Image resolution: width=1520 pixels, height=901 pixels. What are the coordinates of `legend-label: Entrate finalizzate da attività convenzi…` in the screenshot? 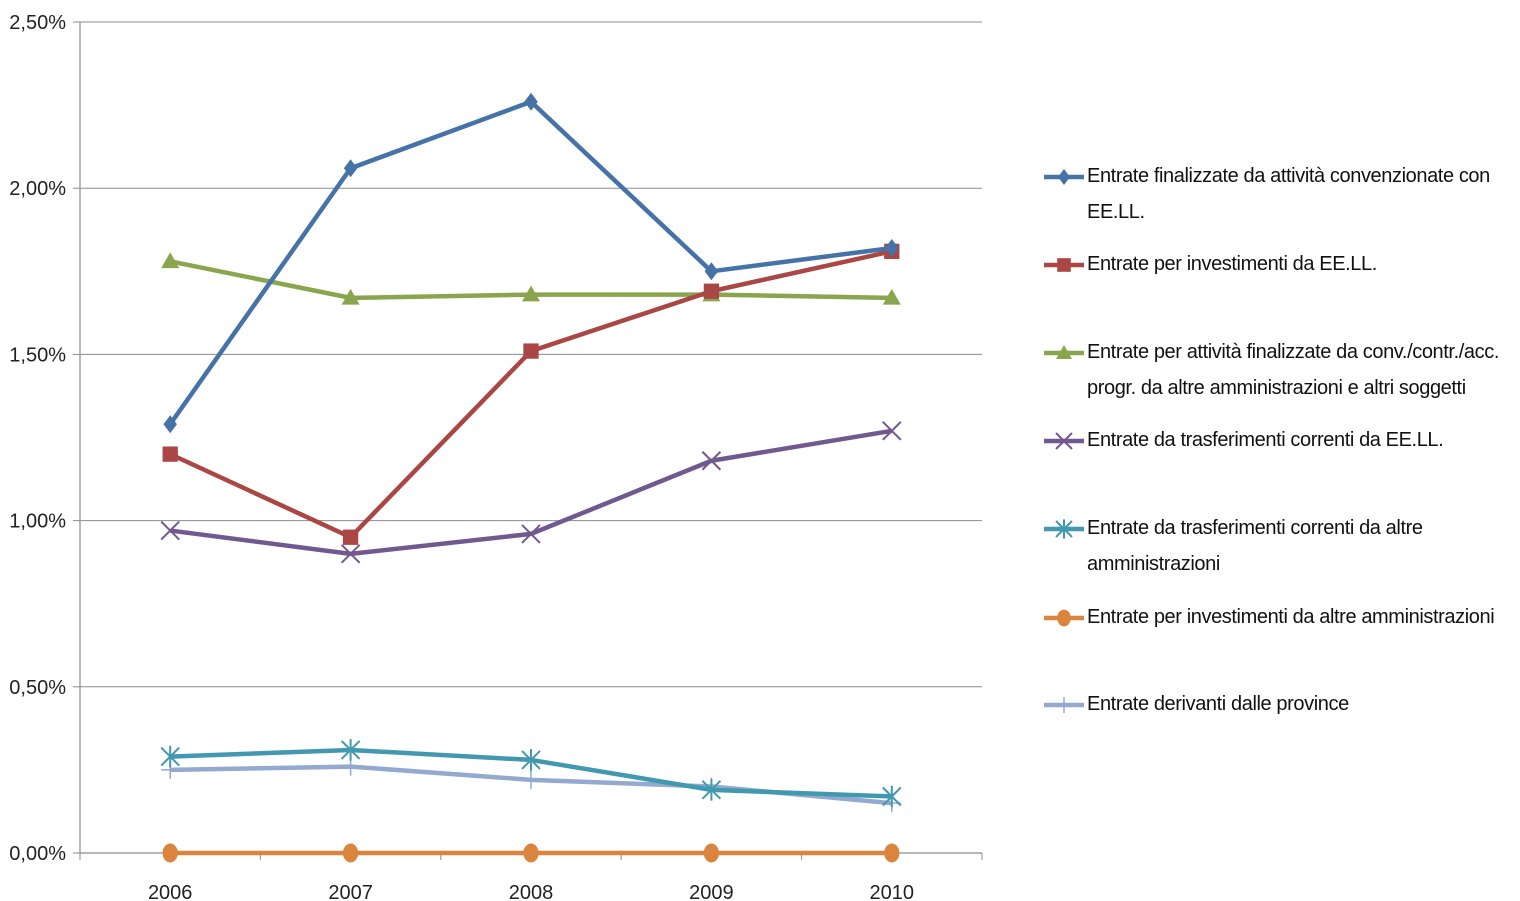 It's located at (1288, 194).